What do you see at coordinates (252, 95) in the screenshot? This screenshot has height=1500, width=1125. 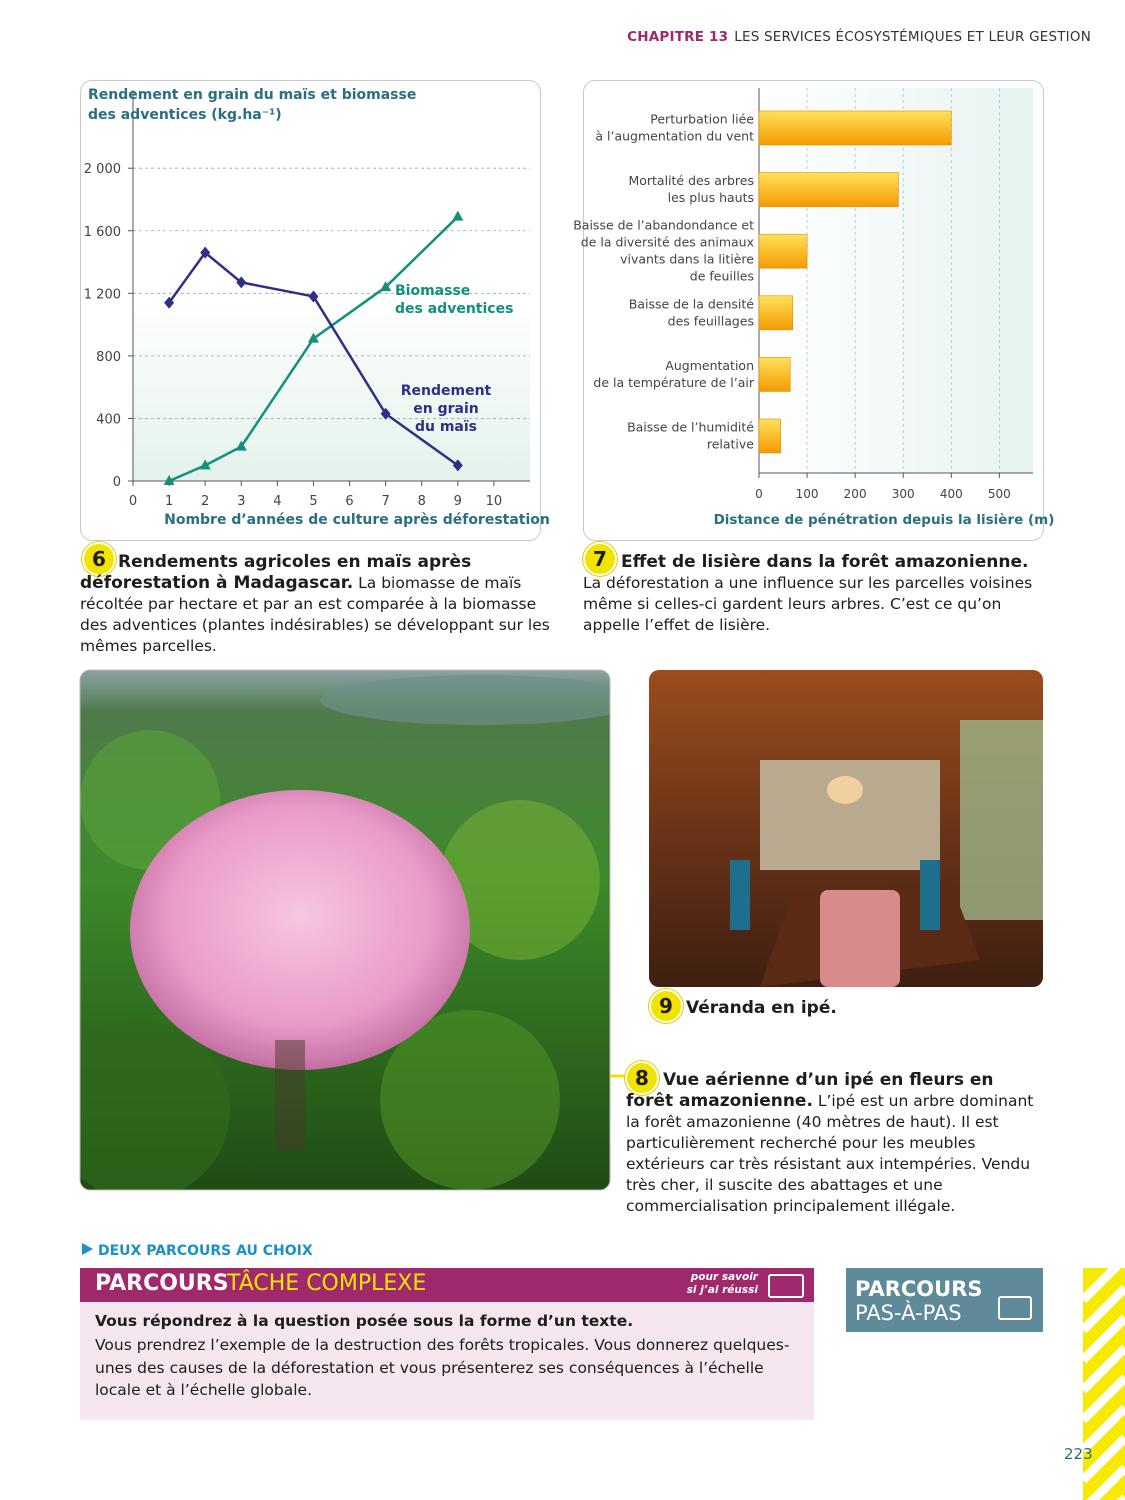 I see `y-axis-title: Rendement en grain du maïs et biomasse` at bounding box center [252, 95].